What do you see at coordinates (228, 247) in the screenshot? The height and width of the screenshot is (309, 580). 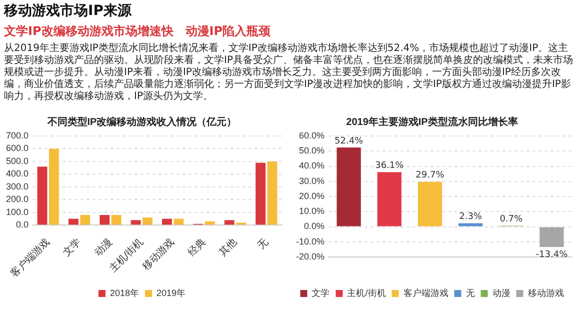 I see `x-tick-label: 其他` at bounding box center [228, 247].